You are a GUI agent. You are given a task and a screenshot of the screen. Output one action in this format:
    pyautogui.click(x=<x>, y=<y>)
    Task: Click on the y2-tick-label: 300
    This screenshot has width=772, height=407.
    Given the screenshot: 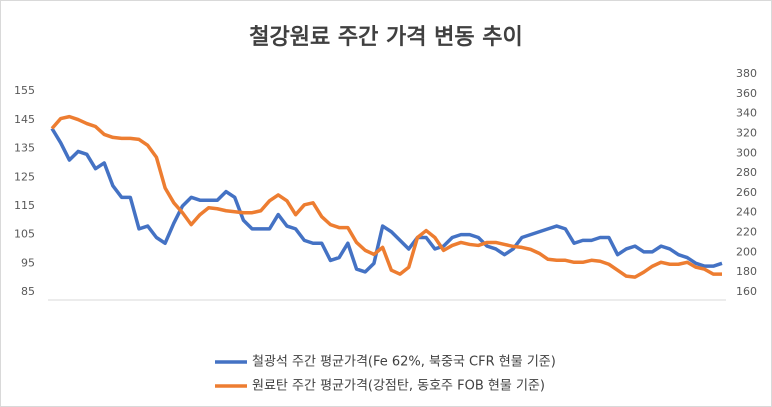 What is the action you would take?
    pyautogui.click(x=746, y=152)
    